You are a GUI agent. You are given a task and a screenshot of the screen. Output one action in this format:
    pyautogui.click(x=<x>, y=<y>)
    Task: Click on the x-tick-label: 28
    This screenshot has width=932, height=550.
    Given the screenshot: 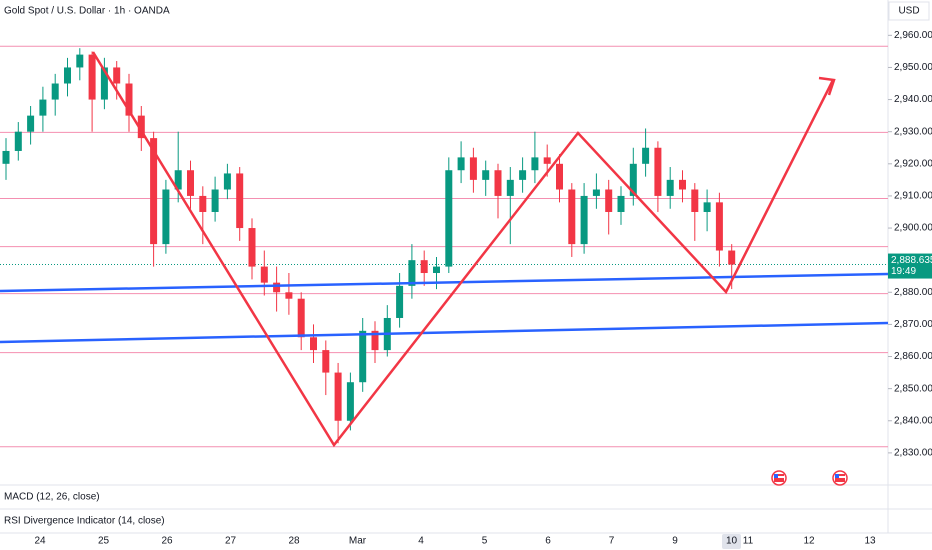 What is the action you would take?
    pyautogui.click(x=294, y=541)
    